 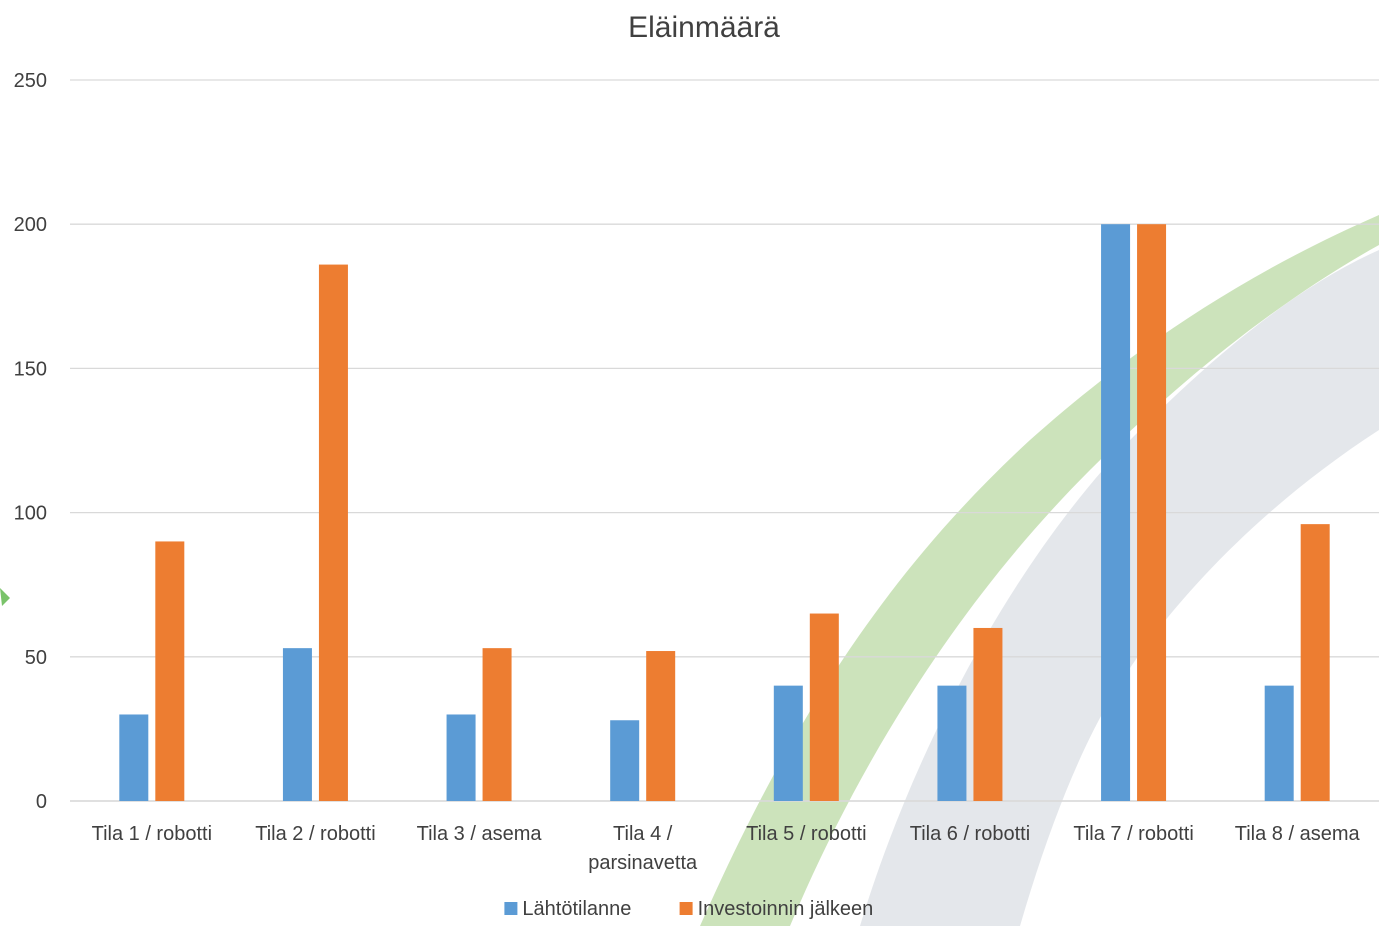 What do you see at coordinates (30, 514) in the screenshot?
I see `y-tick-label: 100` at bounding box center [30, 514].